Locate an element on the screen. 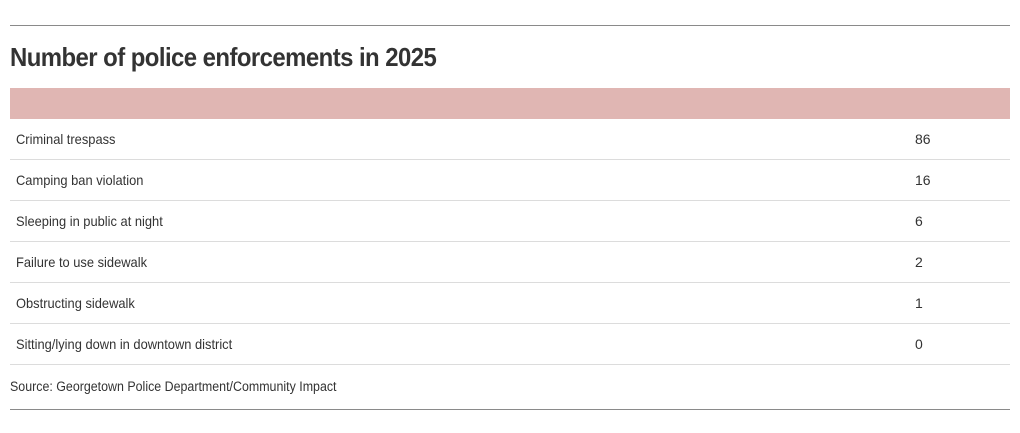  row-label: Obstructing sidewalk is located at coordinates (75, 303).